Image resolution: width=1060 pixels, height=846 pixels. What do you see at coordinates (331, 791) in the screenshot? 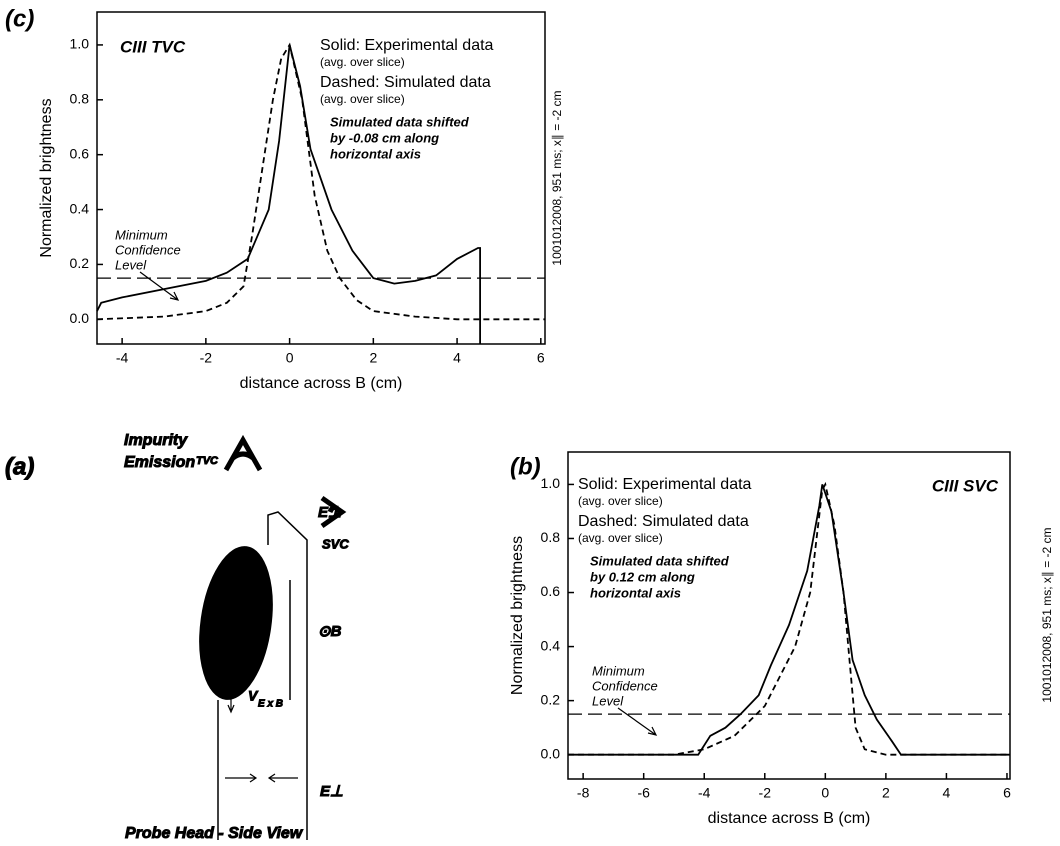
I see `field-label: E⊥` at bounding box center [331, 791].